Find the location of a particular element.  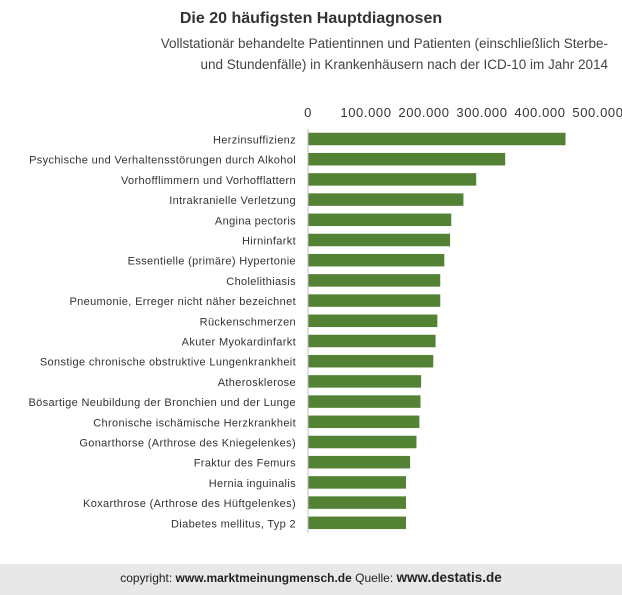

category-label: Atherosklerose is located at coordinates (257, 383).